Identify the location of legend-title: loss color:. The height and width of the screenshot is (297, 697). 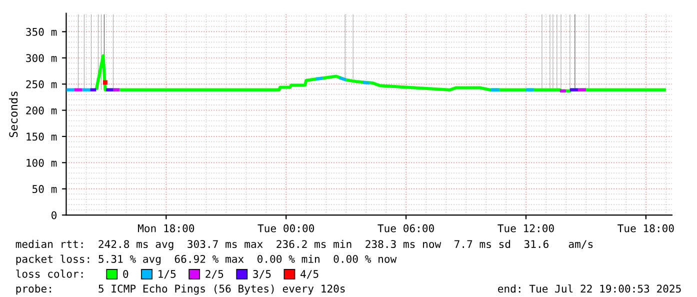
(49, 274).